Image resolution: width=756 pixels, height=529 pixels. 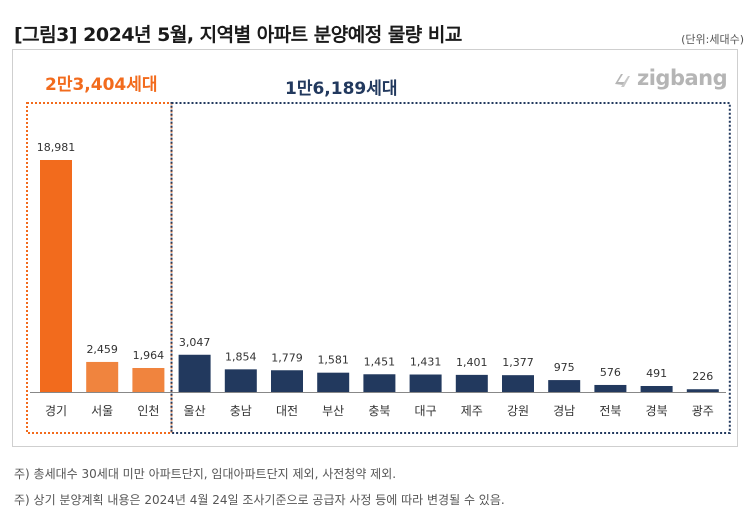 I want to click on category-label-인천: 인천, so click(x=148, y=410).